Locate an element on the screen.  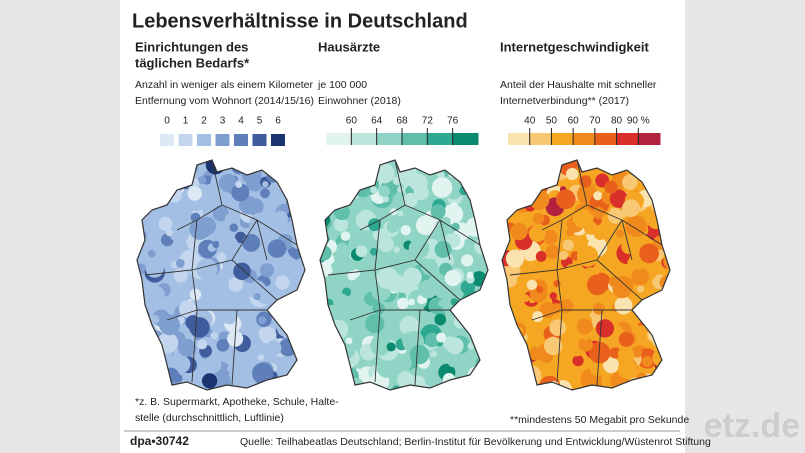
legend-label: 3 is located at coordinates (223, 121).